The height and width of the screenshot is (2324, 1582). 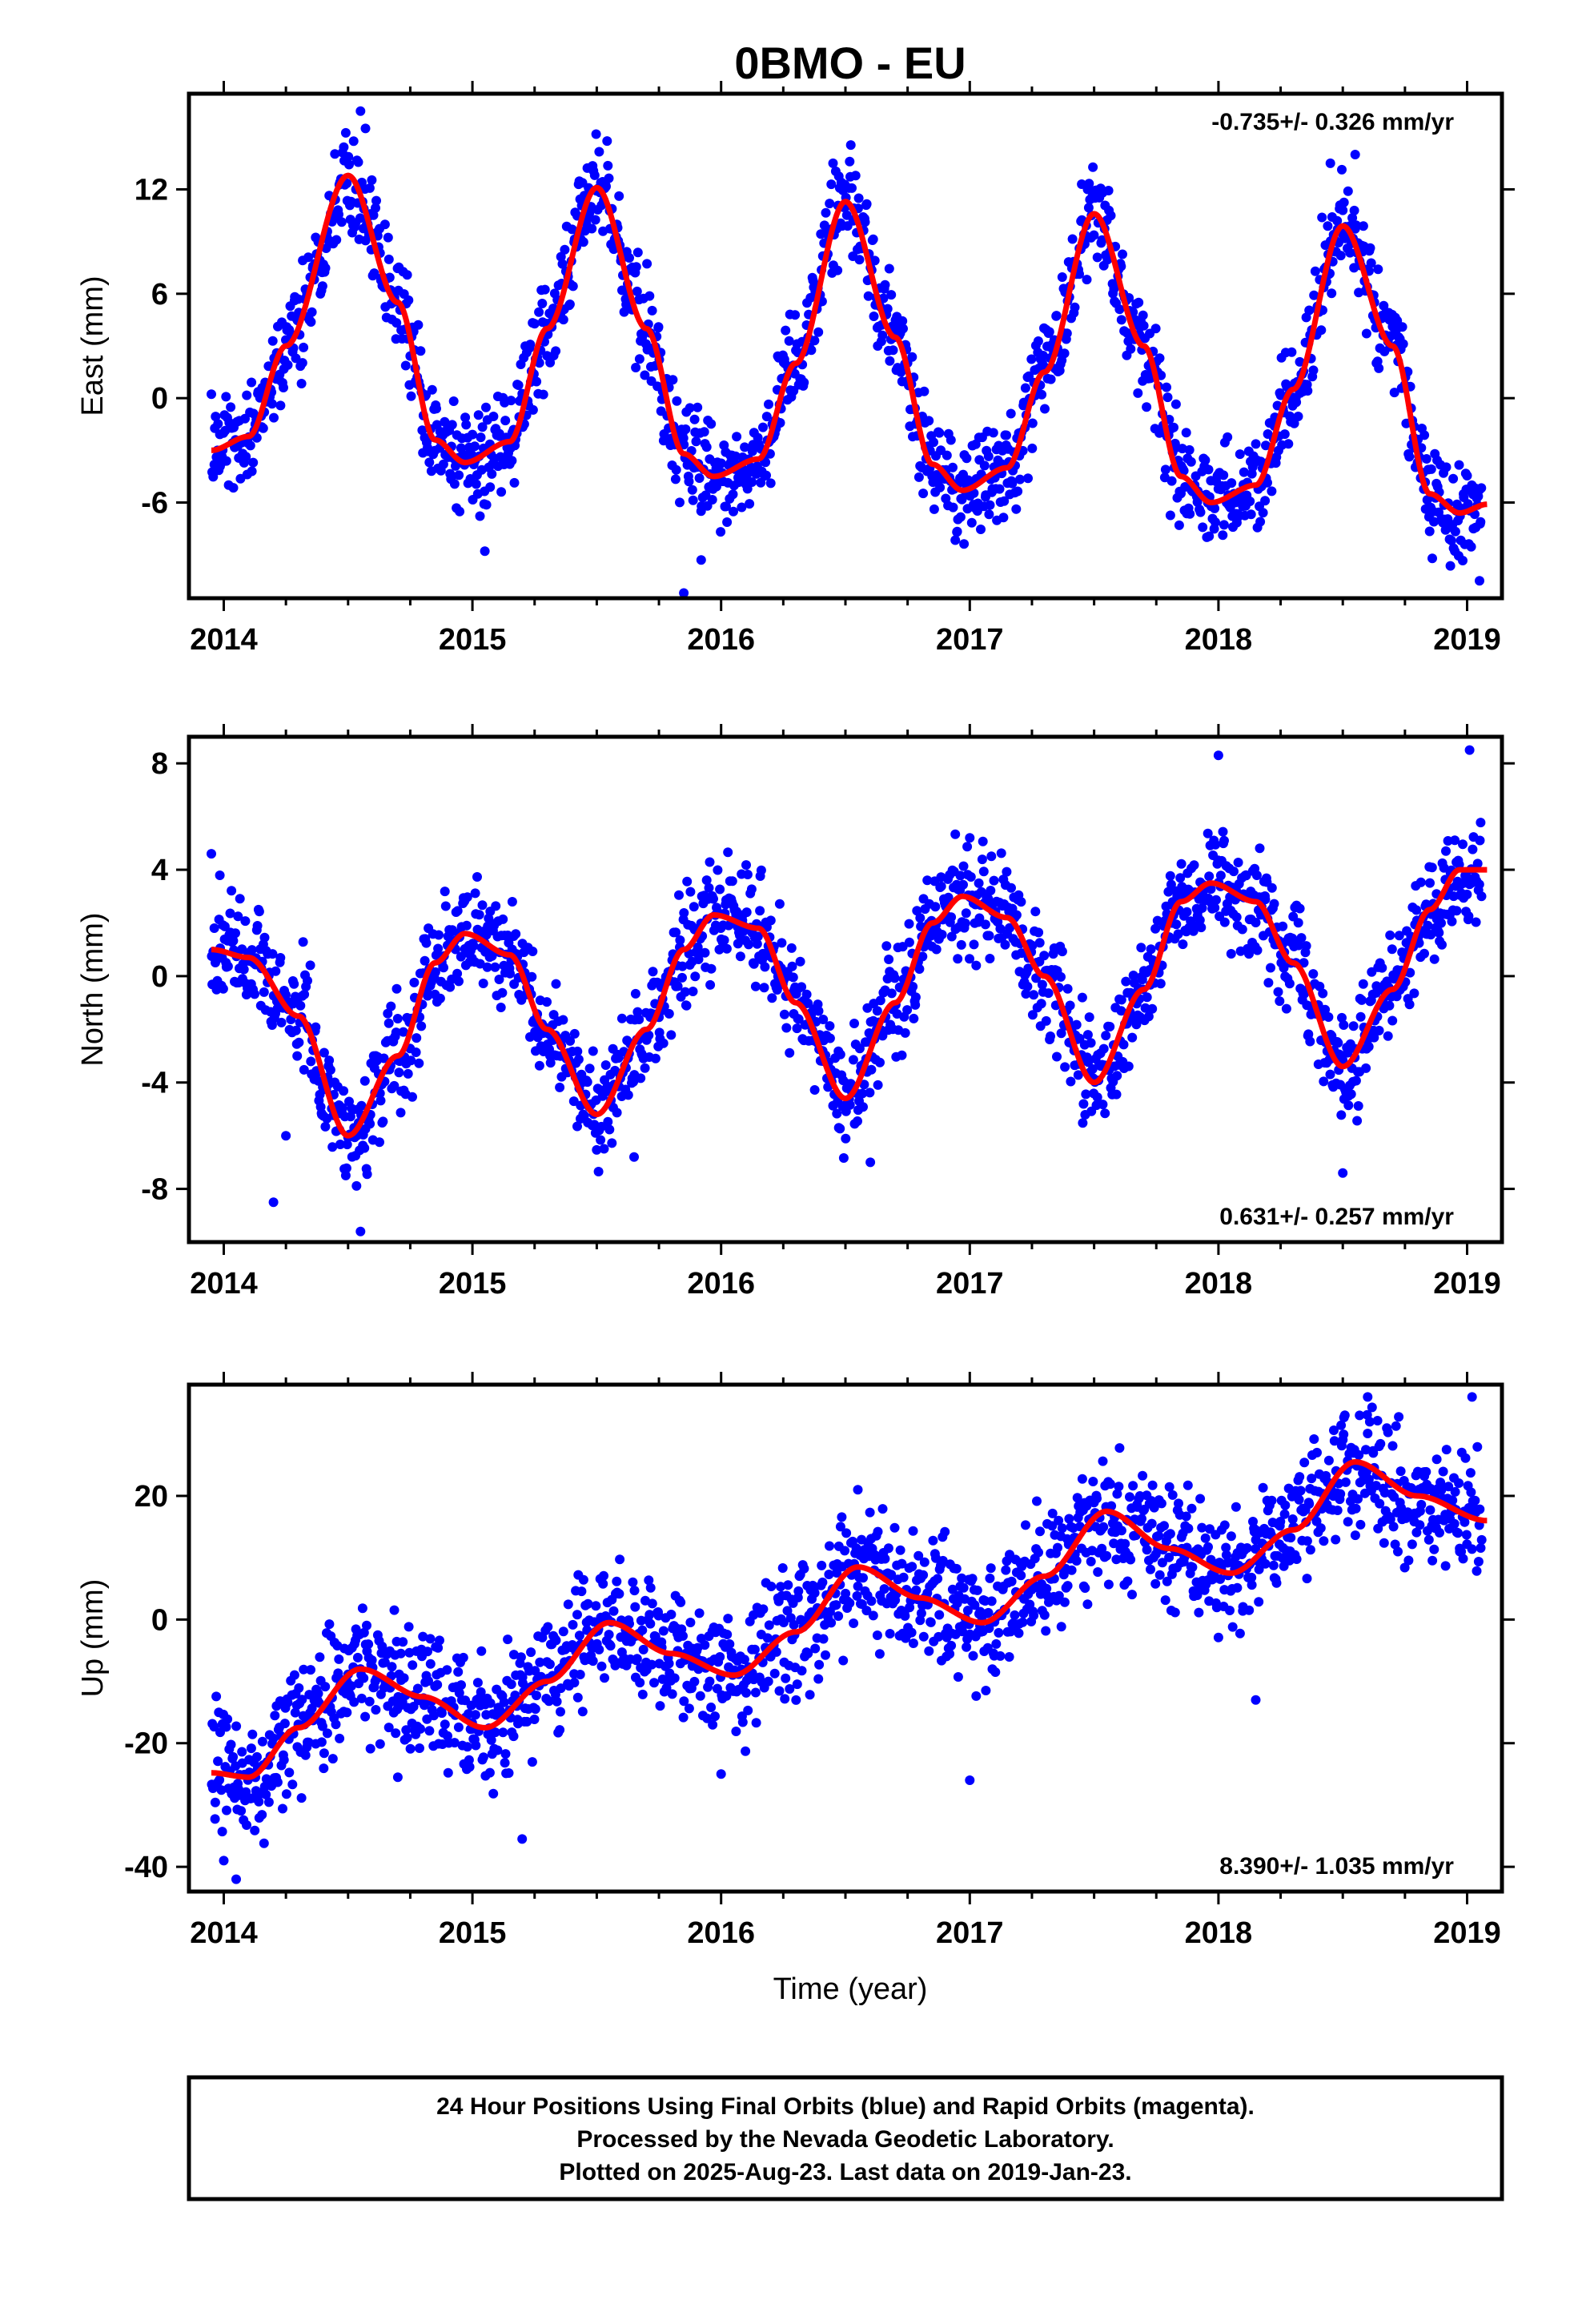 What do you see at coordinates (473, 1284) in the screenshot?
I see `x-tick-label: 2015` at bounding box center [473, 1284].